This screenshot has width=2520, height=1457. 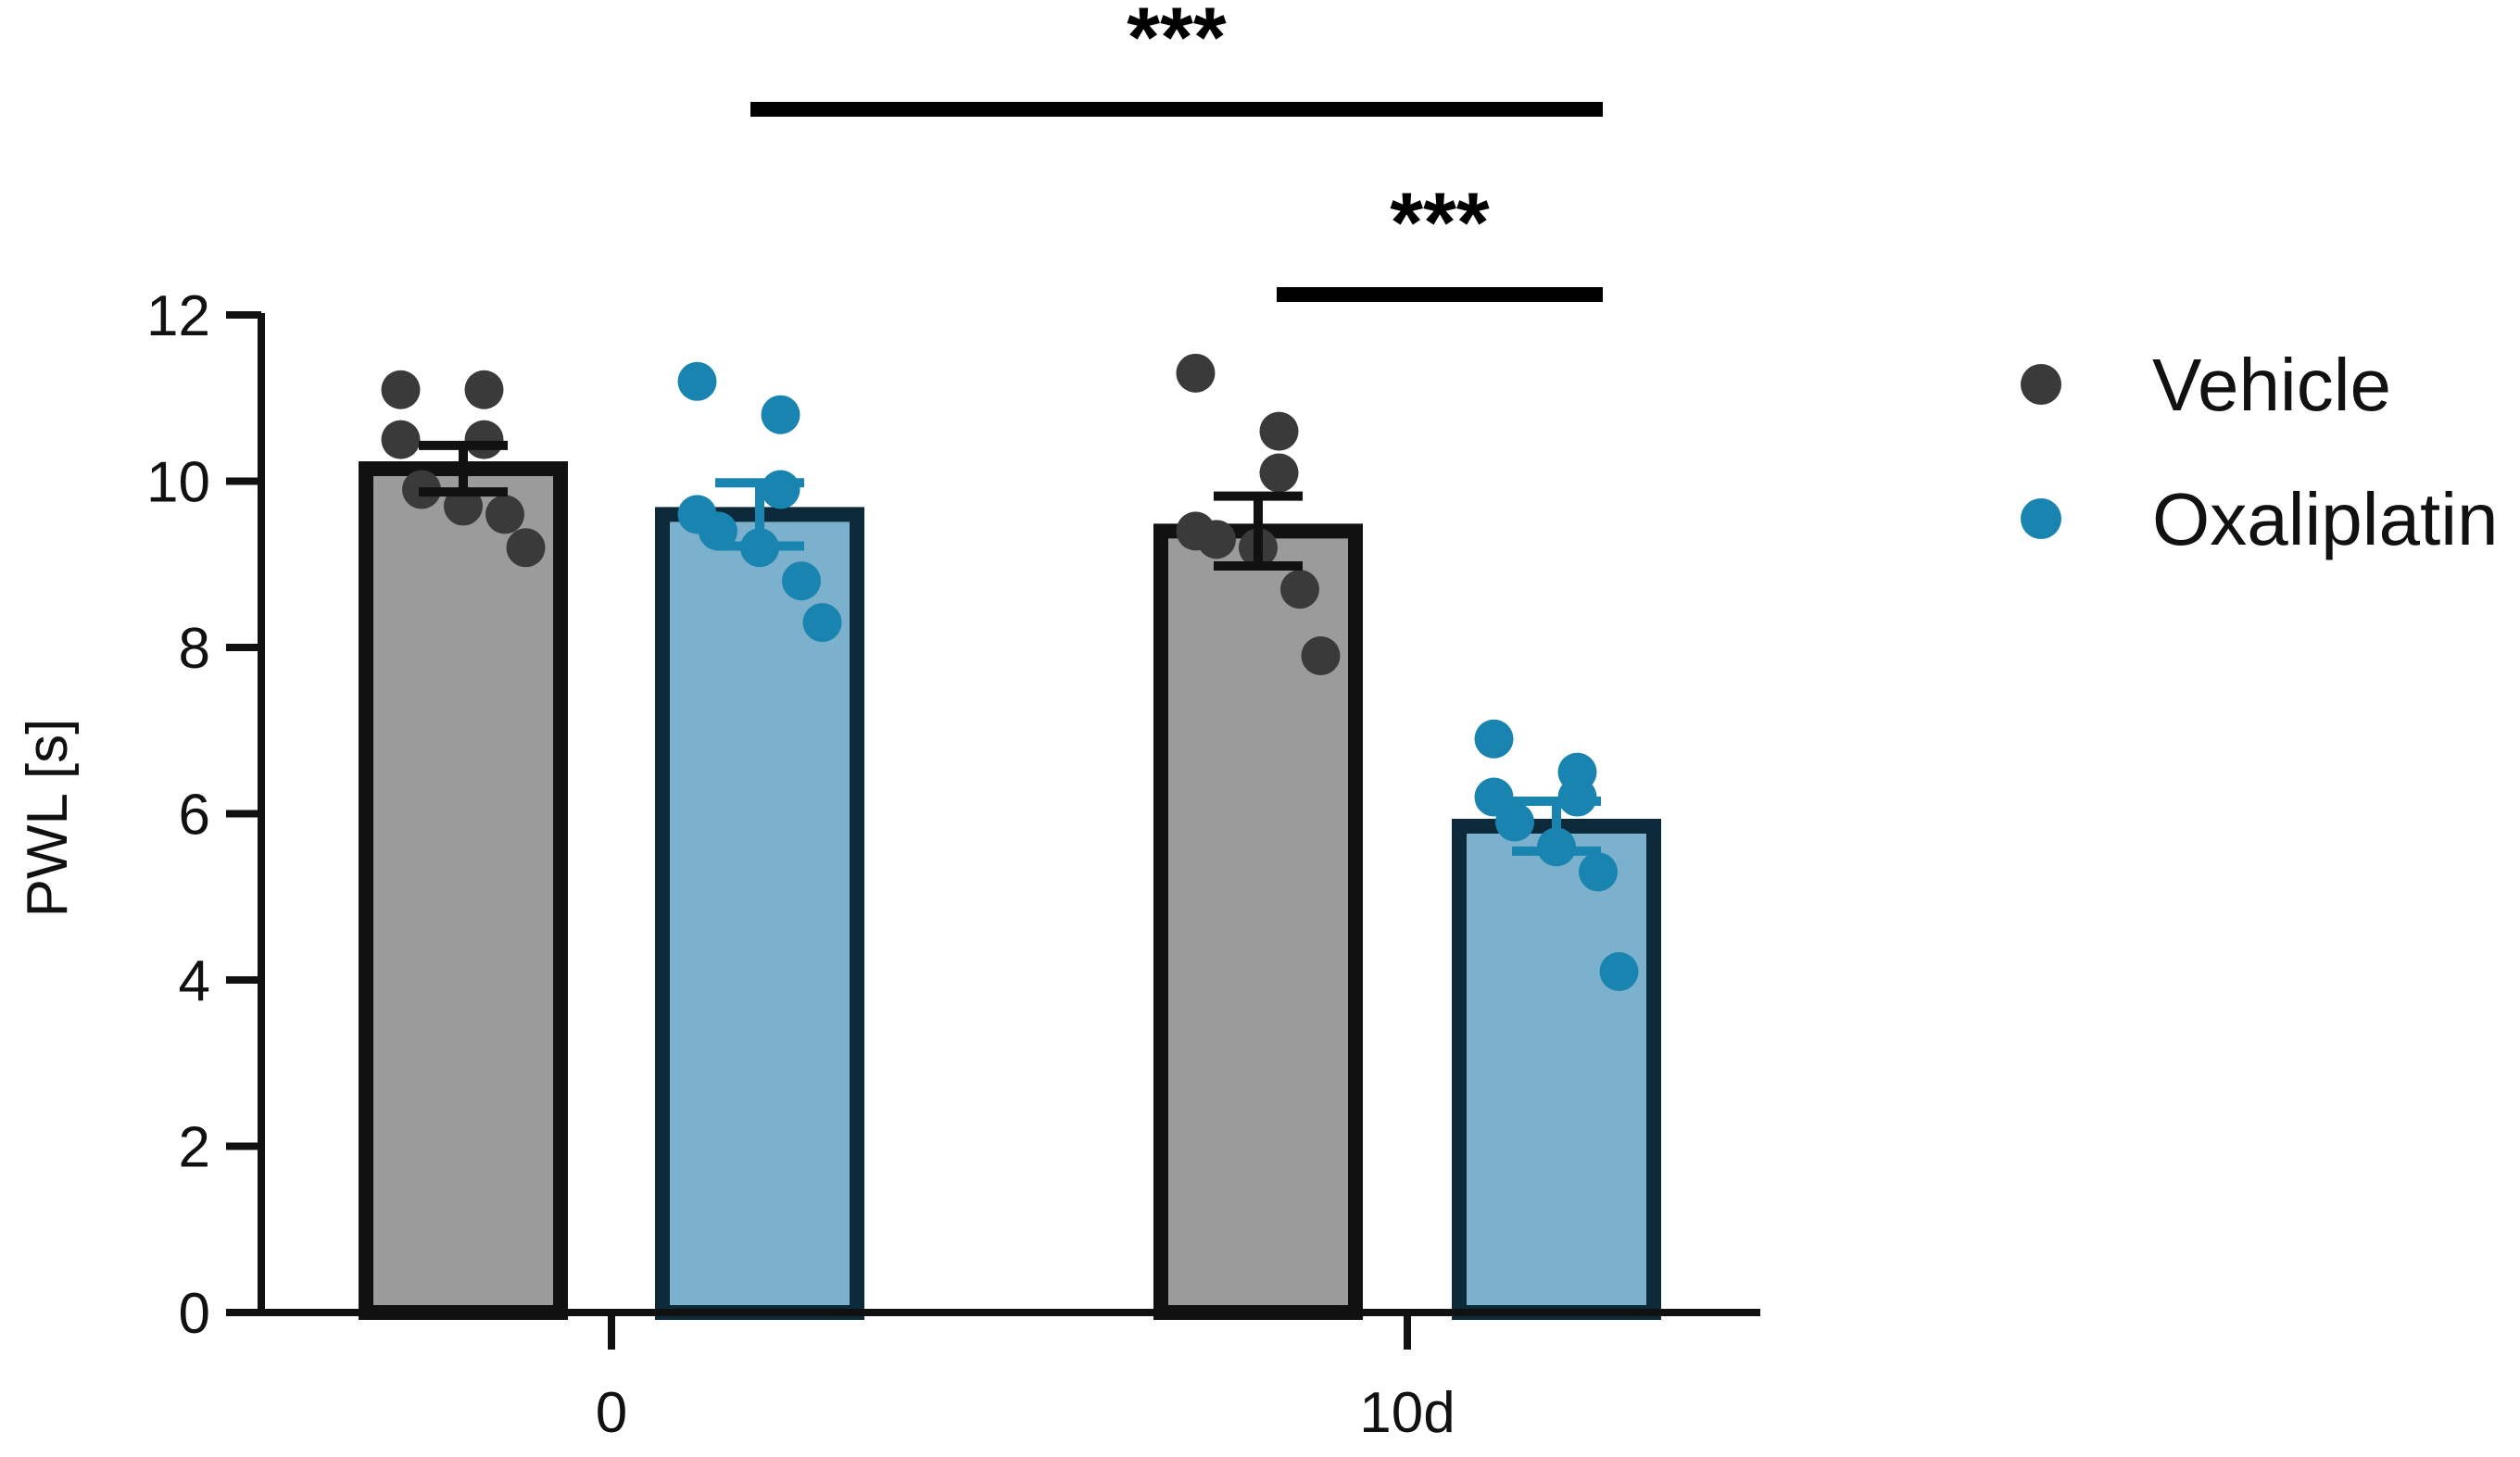 I want to click on significance-layer: *** ***, so click(x=1176, y=151).